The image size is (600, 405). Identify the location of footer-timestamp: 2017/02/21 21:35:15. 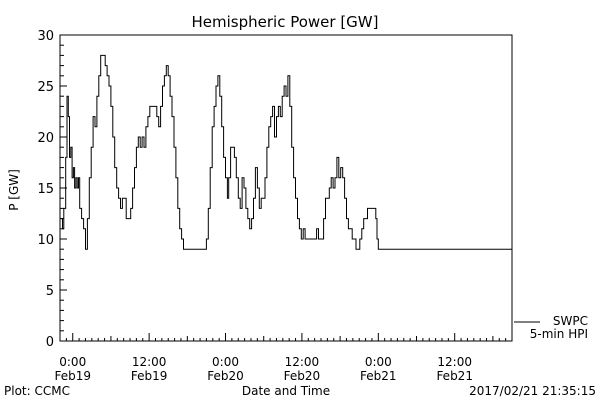
(532, 391).